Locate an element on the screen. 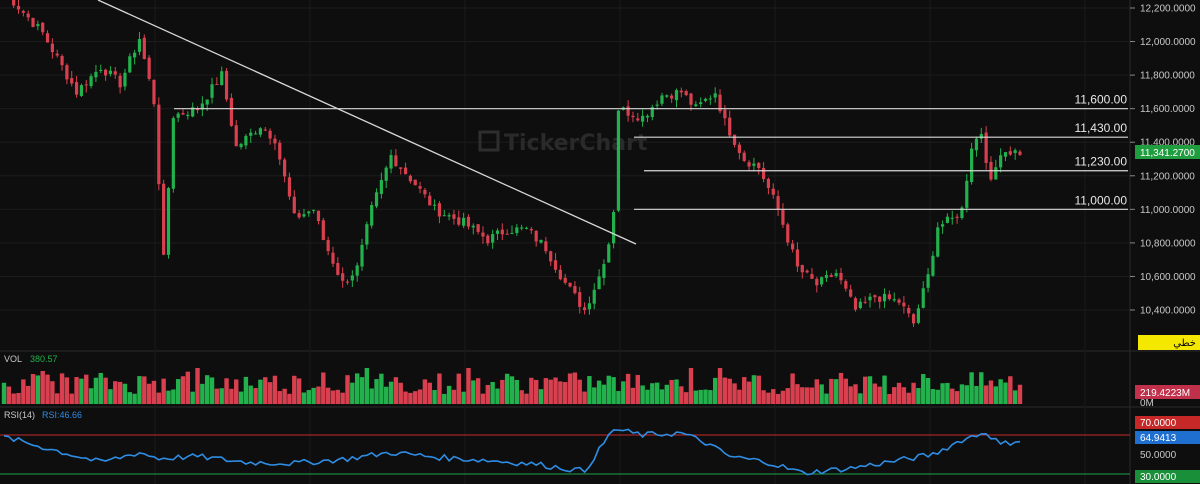 The image size is (1200, 484). level-label: 11,430.00 is located at coordinates (1101, 128).